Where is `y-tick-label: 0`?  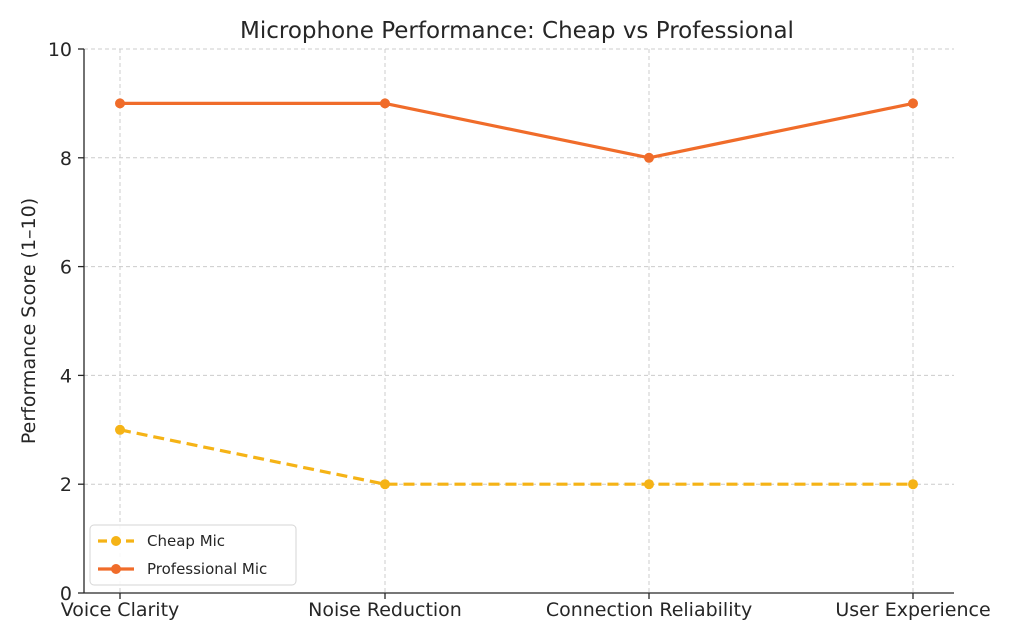
y-tick-label: 0 is located at coordinates (66, 594).